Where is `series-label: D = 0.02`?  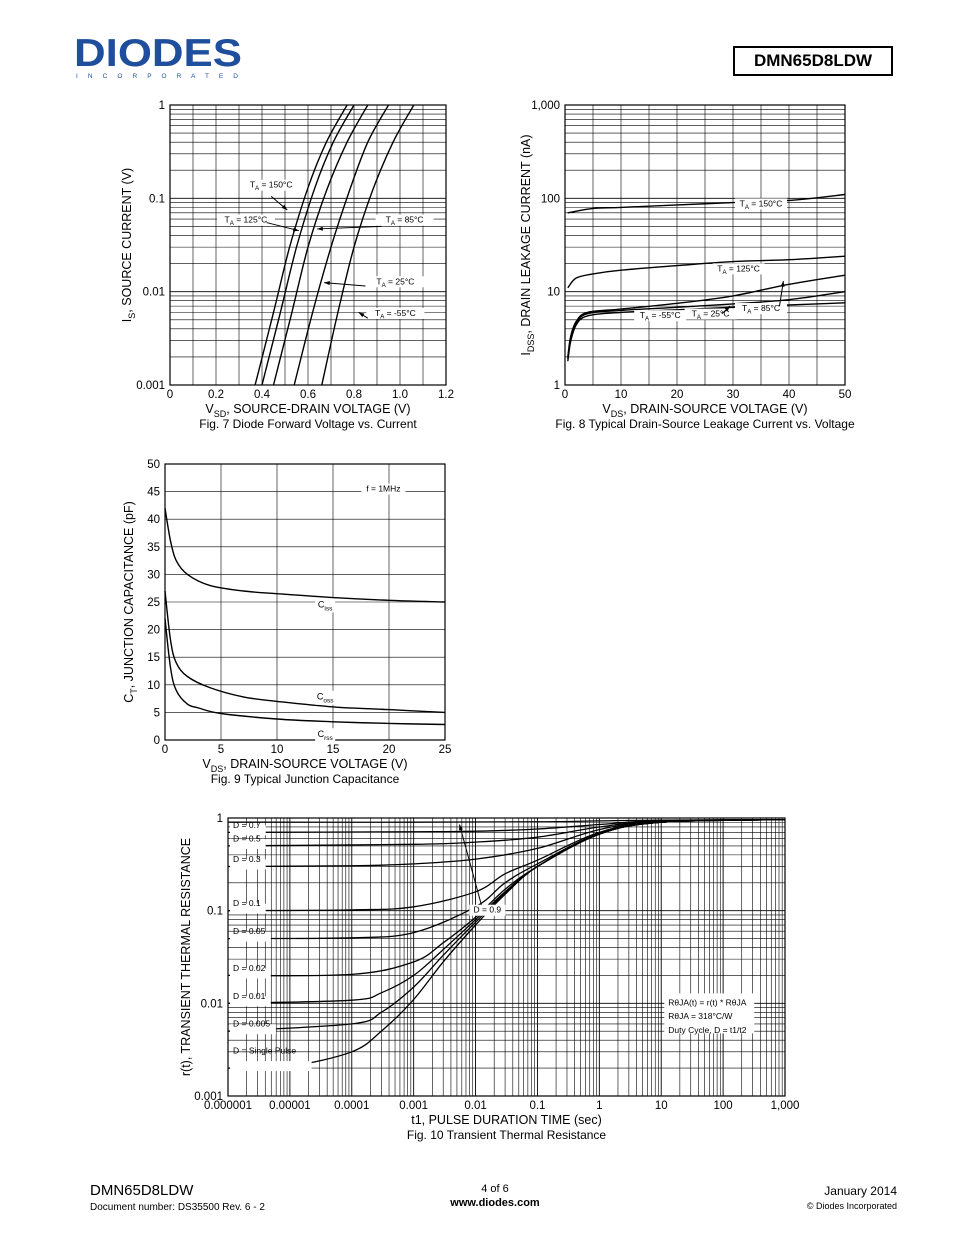 series-label: D = 0.02 is located at coordinates (249, 968).